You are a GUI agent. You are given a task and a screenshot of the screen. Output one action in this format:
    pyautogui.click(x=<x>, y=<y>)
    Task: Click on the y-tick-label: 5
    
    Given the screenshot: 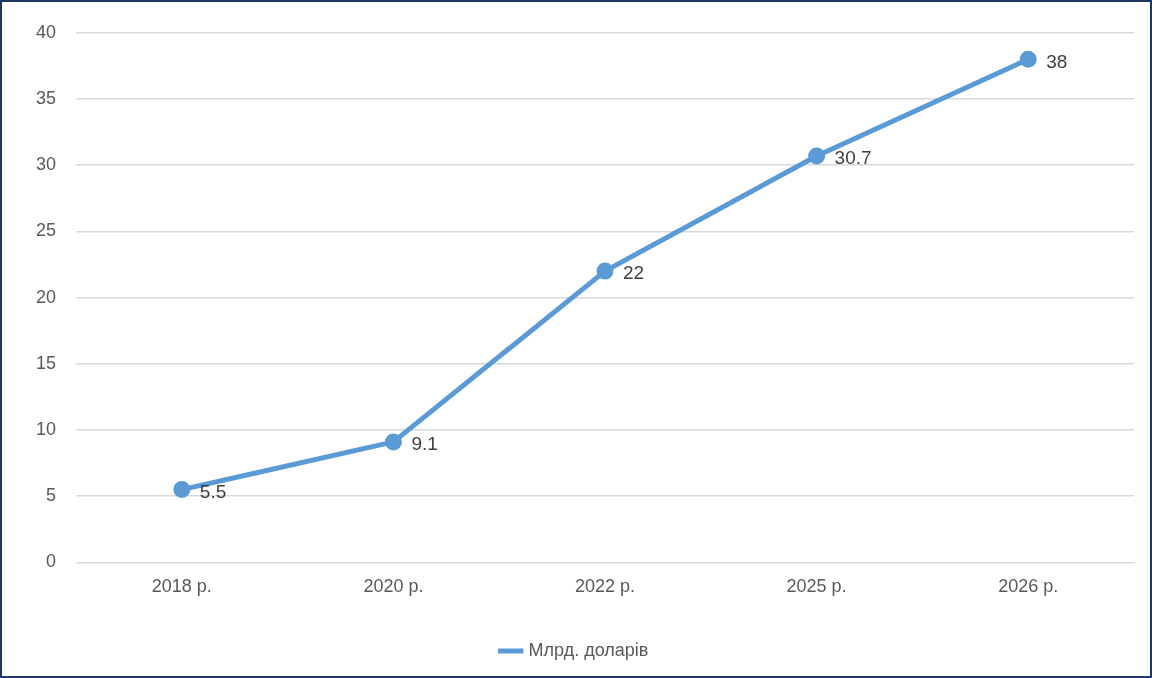 What is the action you would take?
    pyautogui.click(x=51, y=495)
    